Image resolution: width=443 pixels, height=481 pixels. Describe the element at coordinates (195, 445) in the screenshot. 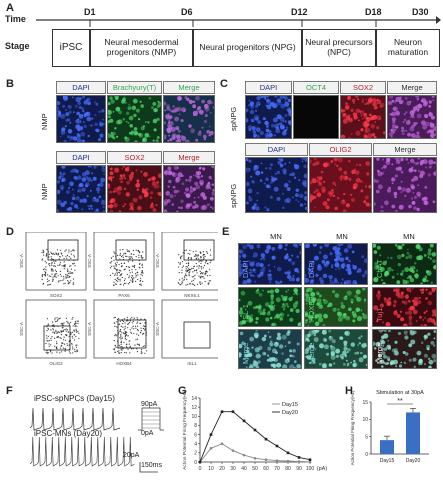

I see `g-ytick-label: 4` at that location.